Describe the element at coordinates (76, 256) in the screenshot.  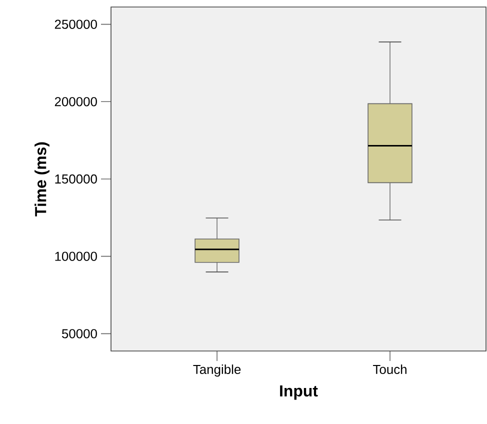
I see `y-tick-label: 100000` at that location.